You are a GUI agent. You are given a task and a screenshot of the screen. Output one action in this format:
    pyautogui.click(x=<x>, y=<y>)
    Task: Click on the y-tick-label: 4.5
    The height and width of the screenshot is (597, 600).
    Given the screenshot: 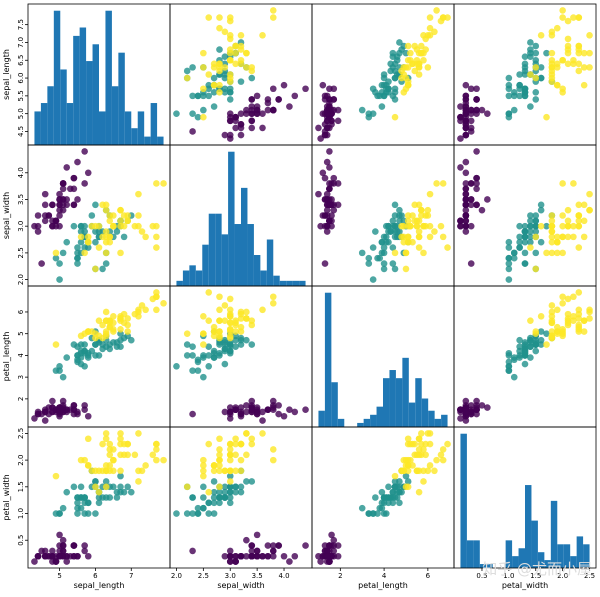 What is the action you would take?
    pyautogui.click(x=21, y=131)
    